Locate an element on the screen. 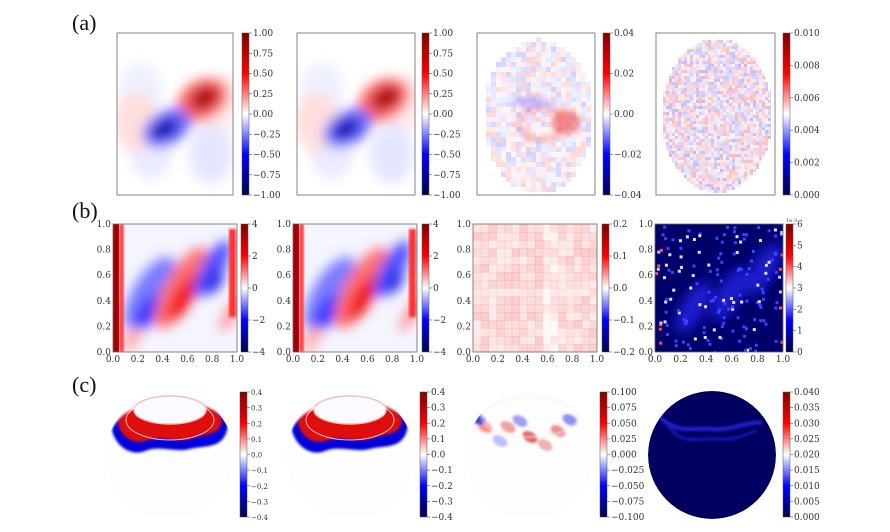  colorbar-tick-label: −0.1 is located at coordinates (259, 471).